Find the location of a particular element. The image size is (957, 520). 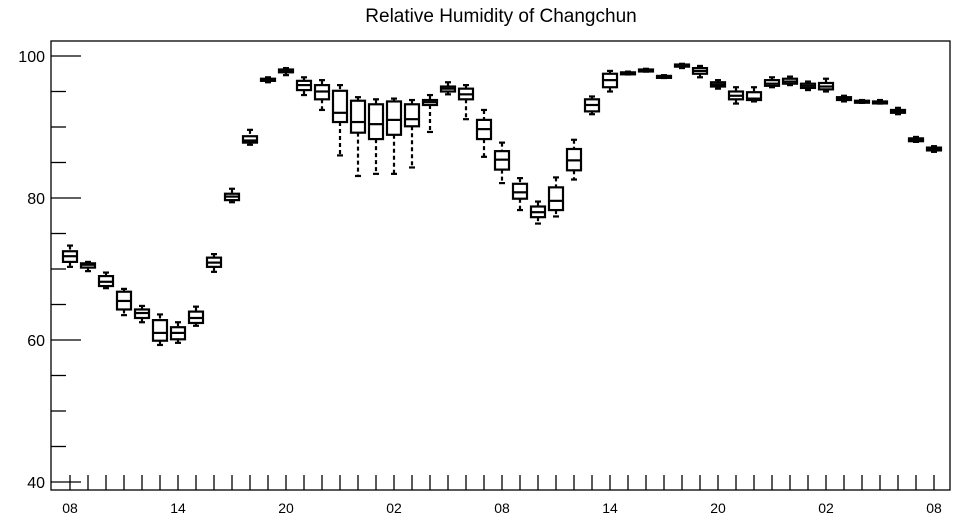

y-tick-label: 100 is located at coordinates (31, 57).